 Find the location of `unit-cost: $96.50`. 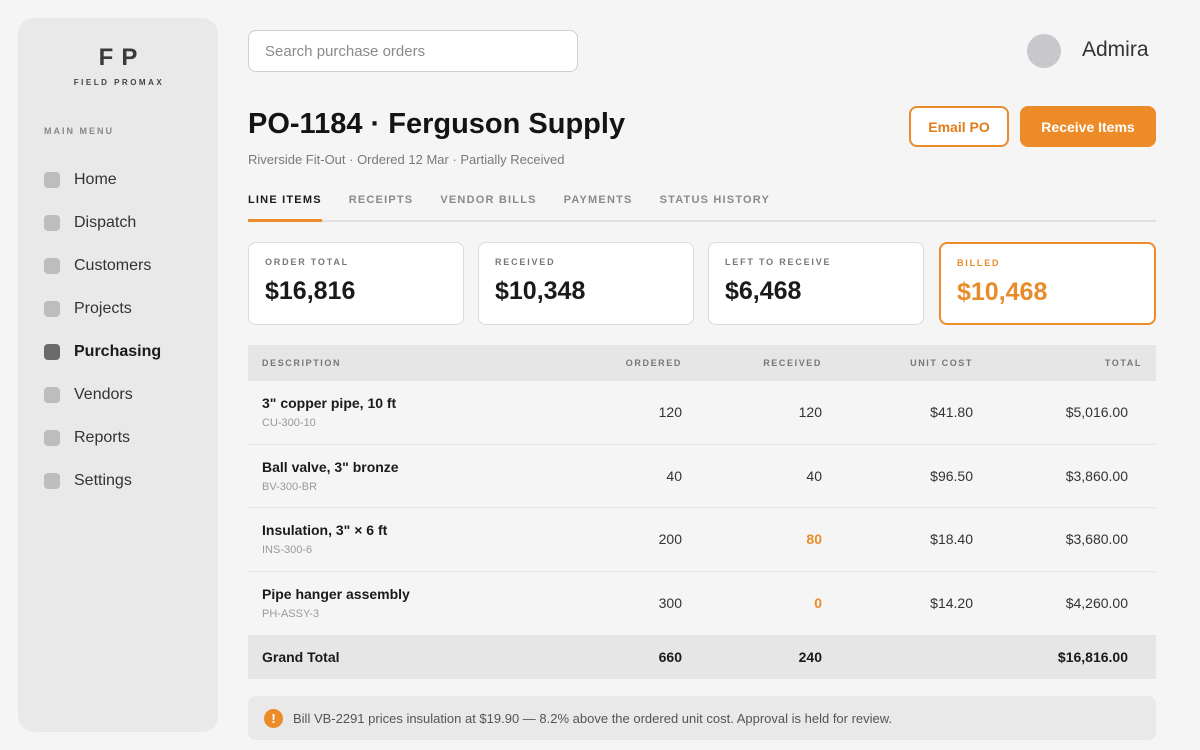

unit-cost: $96.50 is located at coordinates (951, 475).